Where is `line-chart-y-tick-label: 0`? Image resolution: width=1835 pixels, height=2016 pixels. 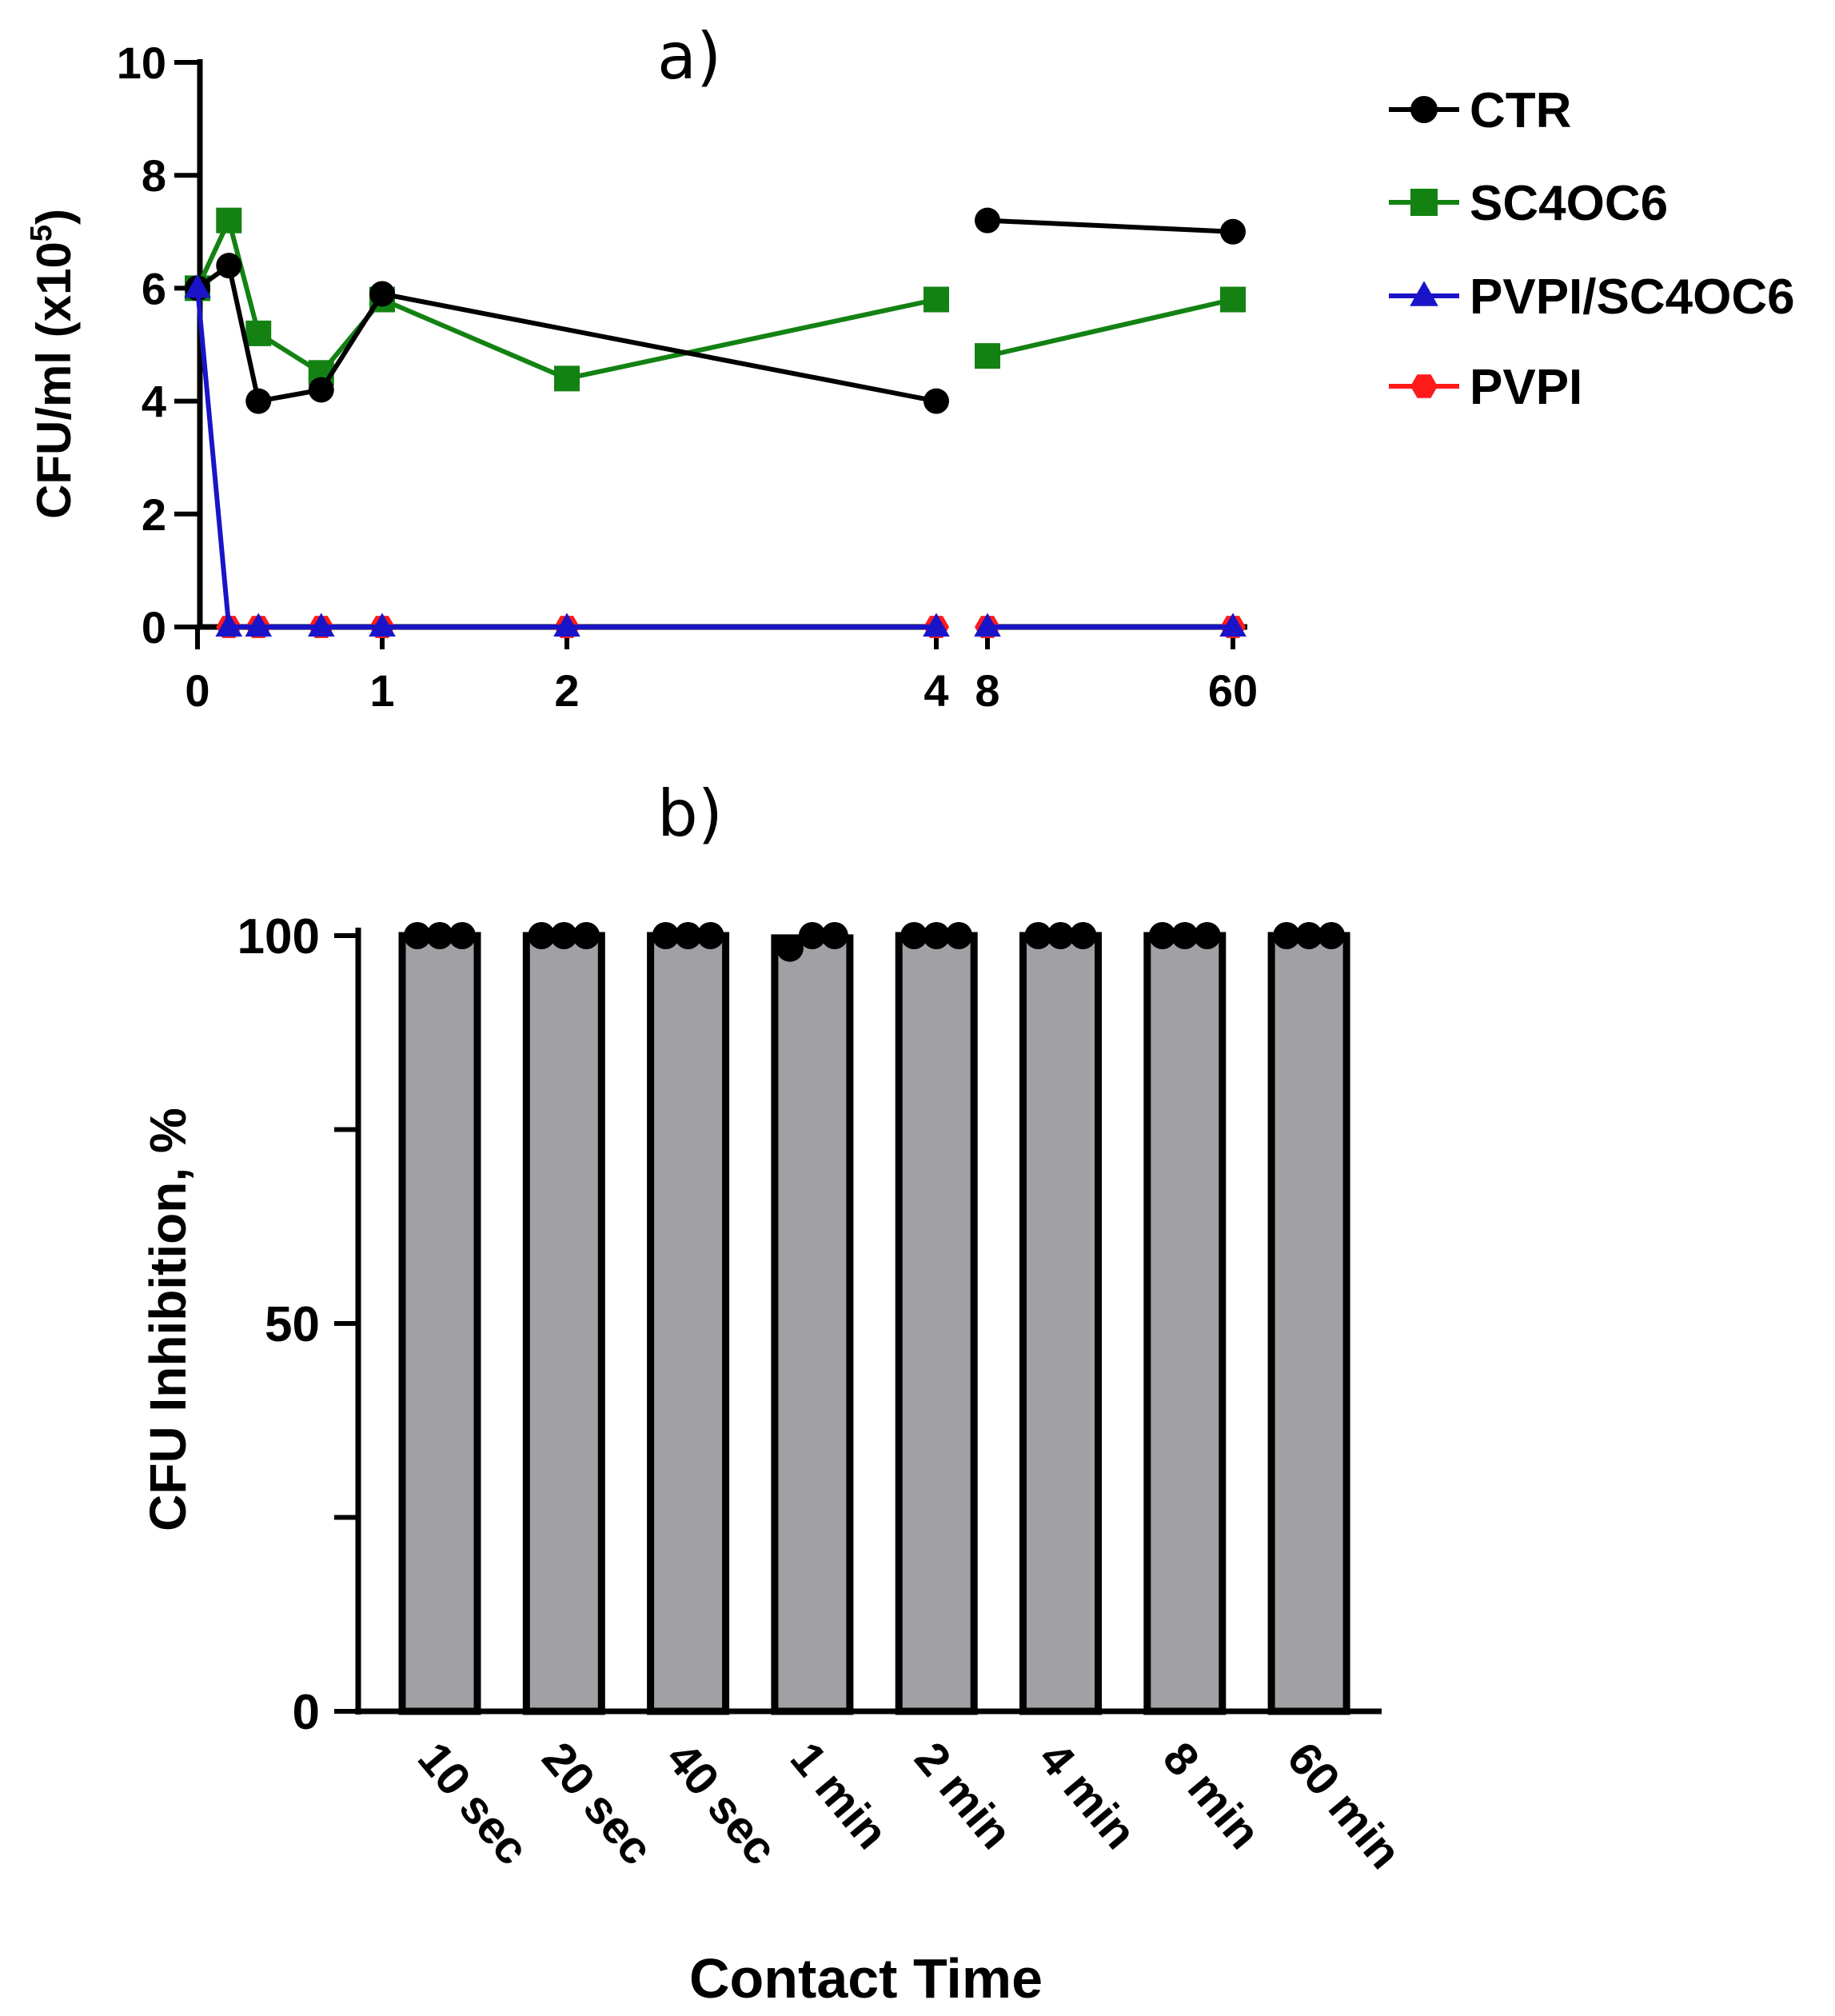 line-chart-y-tick-label: 0 is located at coordinates (154, 627).